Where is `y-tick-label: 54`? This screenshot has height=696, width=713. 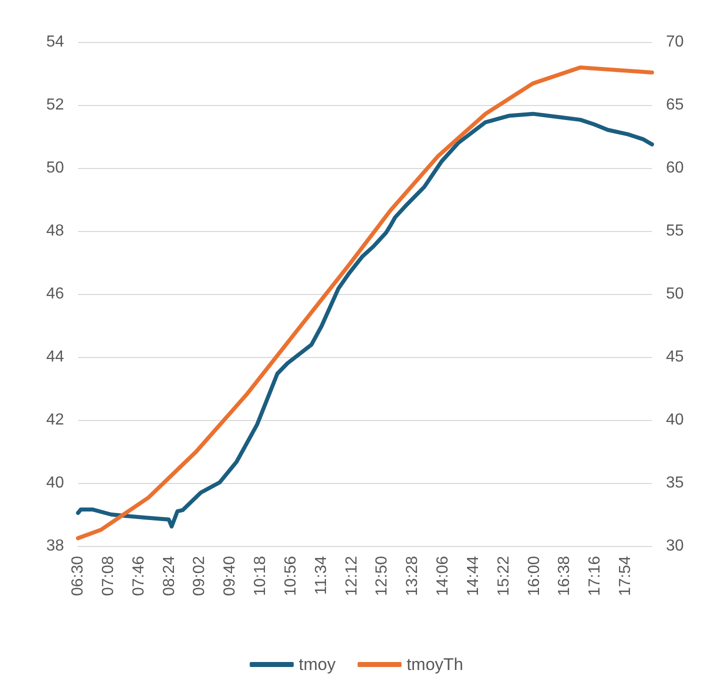
y-tick-label: 54 is located at coordinates (55, 42).